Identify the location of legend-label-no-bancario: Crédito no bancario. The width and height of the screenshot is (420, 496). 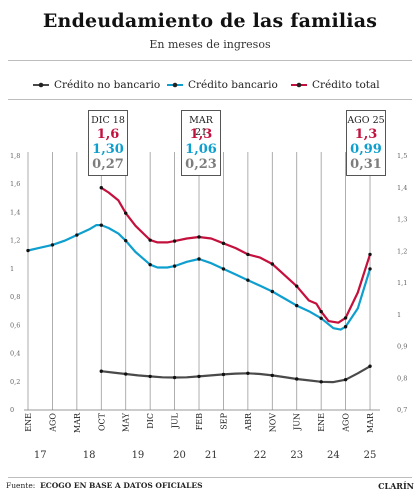
(107, 85).